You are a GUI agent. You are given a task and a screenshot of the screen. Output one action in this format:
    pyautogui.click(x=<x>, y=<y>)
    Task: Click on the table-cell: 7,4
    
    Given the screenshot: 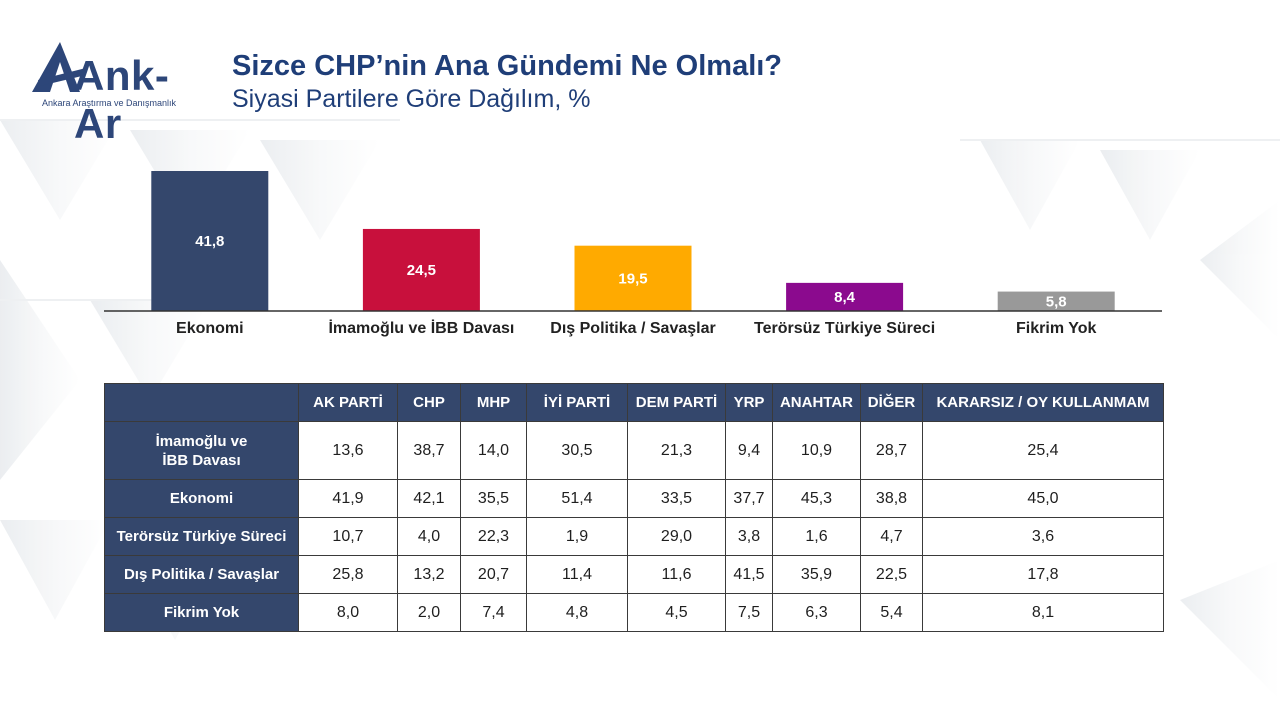 What is the action you would take?
    pyautogui.click(x=493, y=612)
    